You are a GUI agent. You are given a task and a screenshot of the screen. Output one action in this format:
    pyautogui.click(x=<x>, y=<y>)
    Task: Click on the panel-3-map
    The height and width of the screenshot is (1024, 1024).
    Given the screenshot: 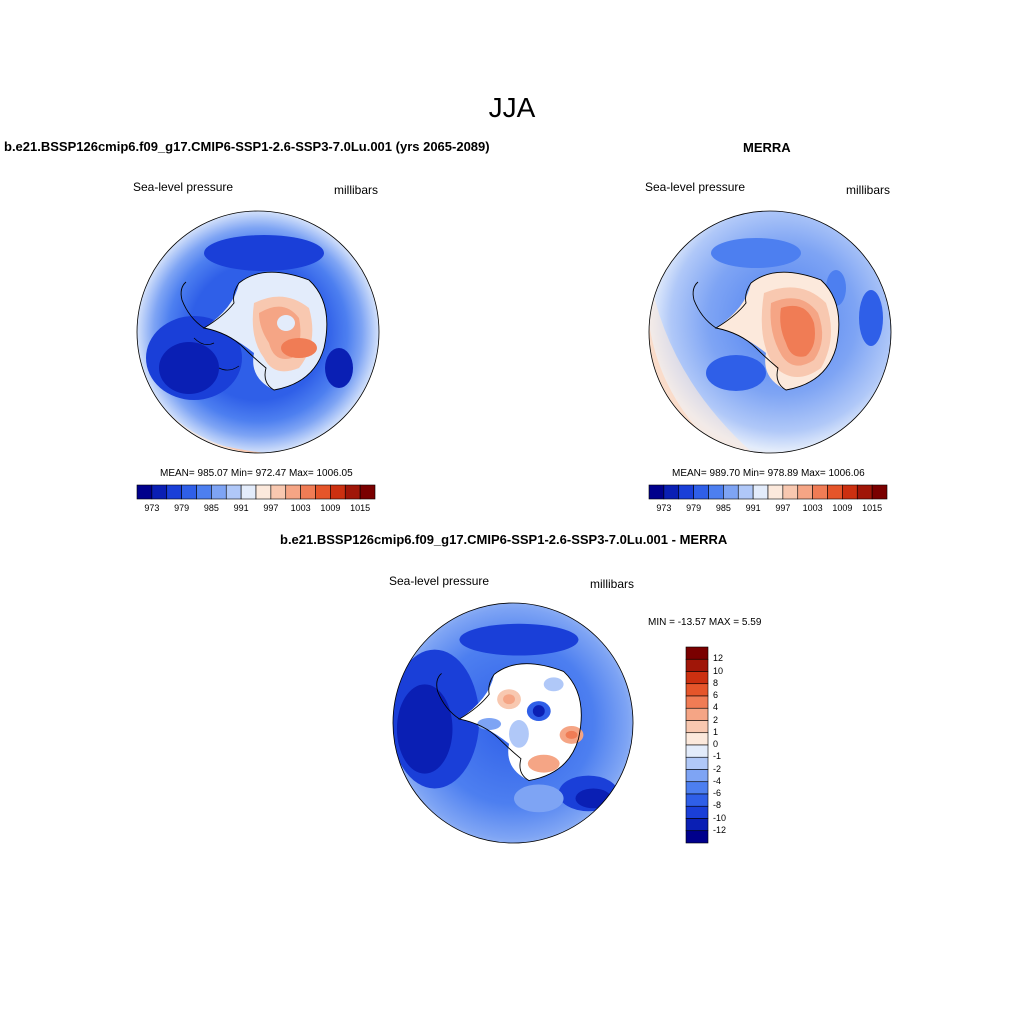 What is the action you would take?
    pyautogui.click(x=513, y=723)
    